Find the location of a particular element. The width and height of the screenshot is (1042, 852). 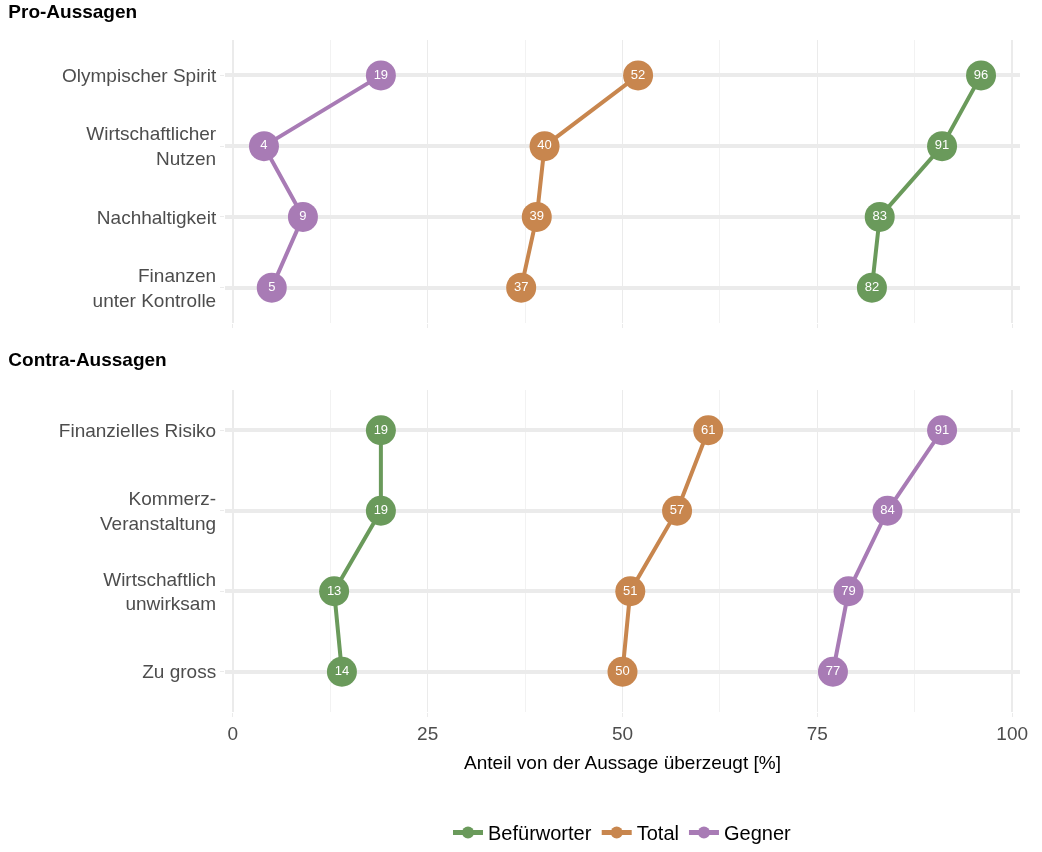

data-label: 51 is located at coordinates (630, 590).